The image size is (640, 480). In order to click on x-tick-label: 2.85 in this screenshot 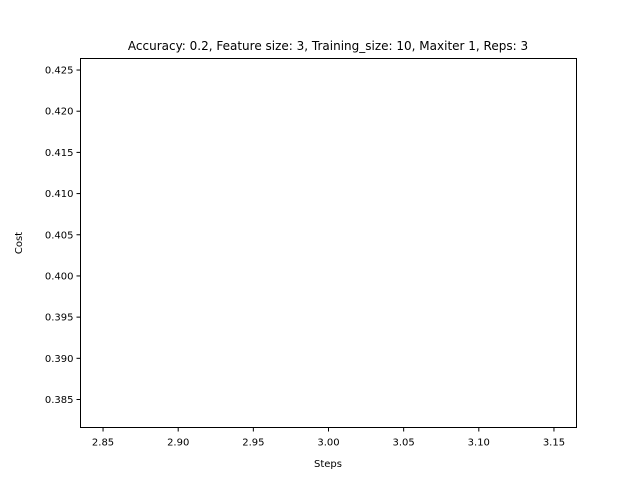, I will do `click(103, 443)`.